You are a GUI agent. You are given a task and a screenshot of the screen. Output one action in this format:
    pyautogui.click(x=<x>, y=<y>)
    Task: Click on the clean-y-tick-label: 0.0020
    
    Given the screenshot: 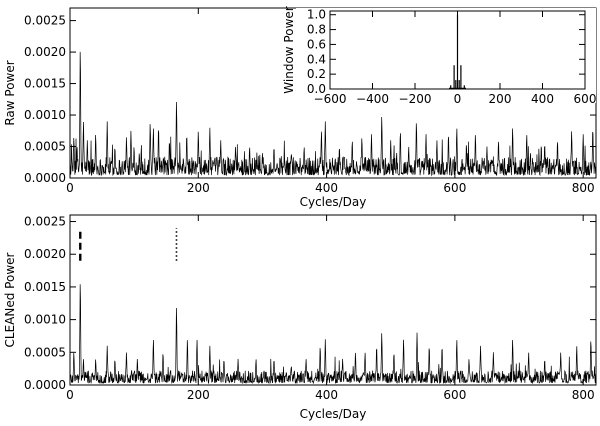 What is the action you would take?
    pyautogui.click(x=45, y=254)
    